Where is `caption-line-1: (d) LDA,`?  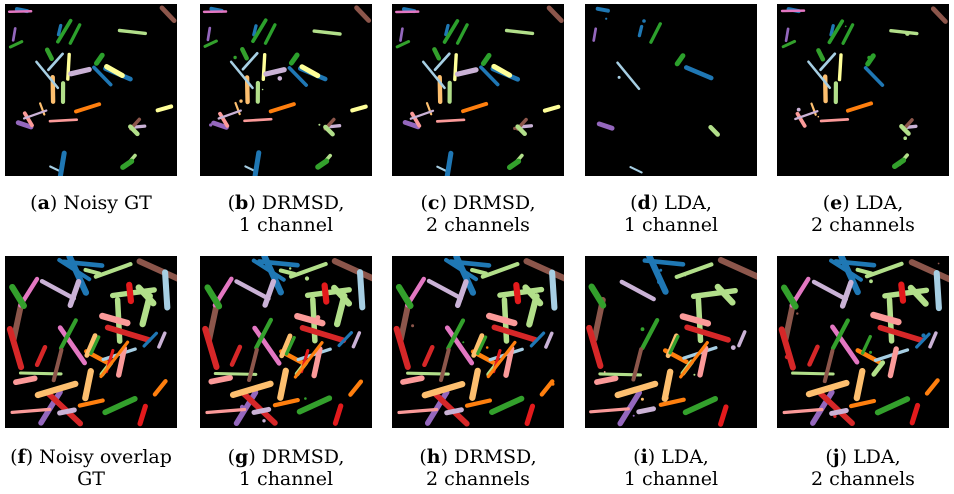
caption-line-1: (d) LDA, is located at coordinates (671, 203).